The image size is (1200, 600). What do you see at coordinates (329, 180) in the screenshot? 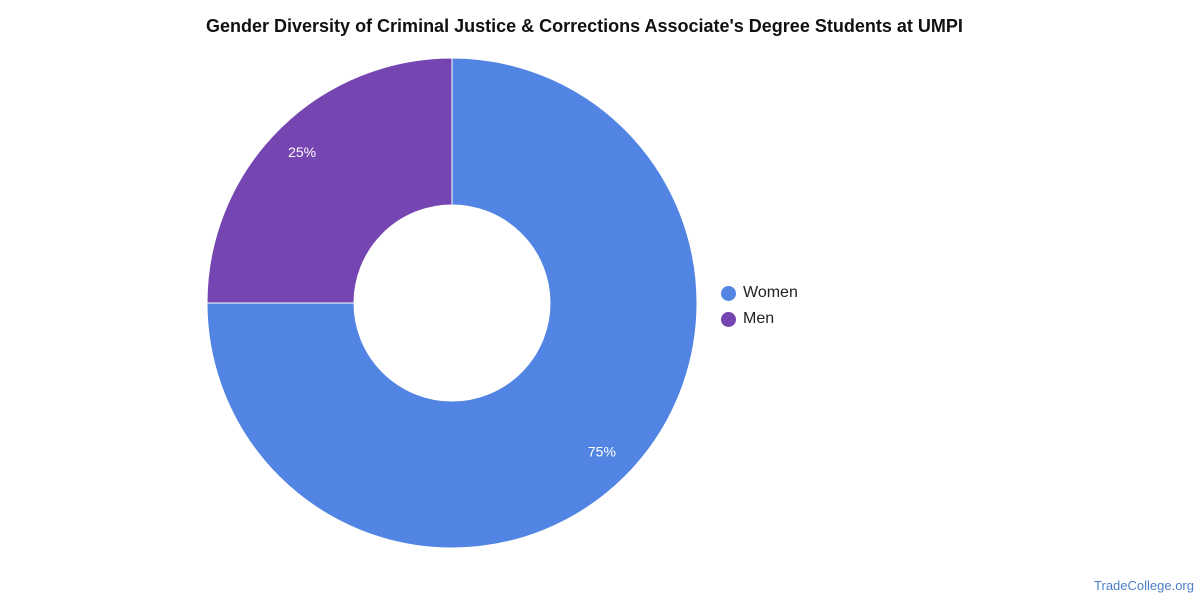
I see `slice-men` at bounding box center [329, 180].